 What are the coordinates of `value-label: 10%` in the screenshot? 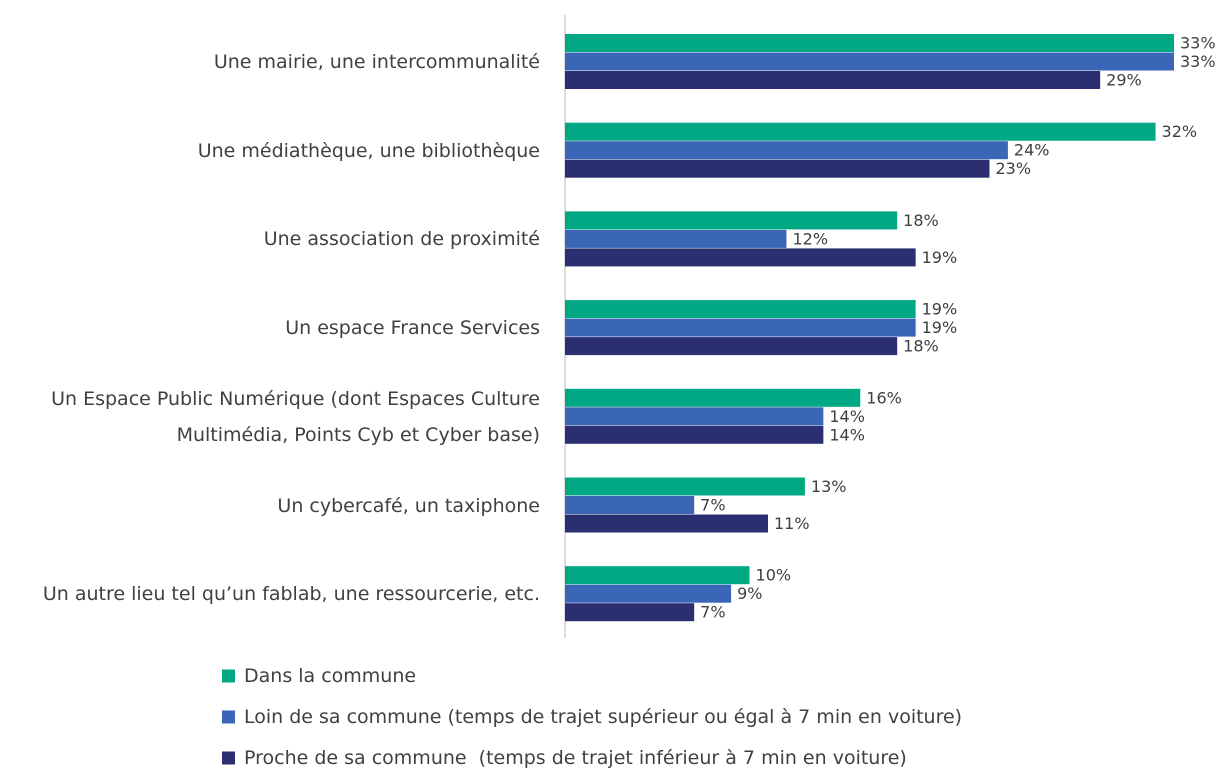 It's located at (774, 575).